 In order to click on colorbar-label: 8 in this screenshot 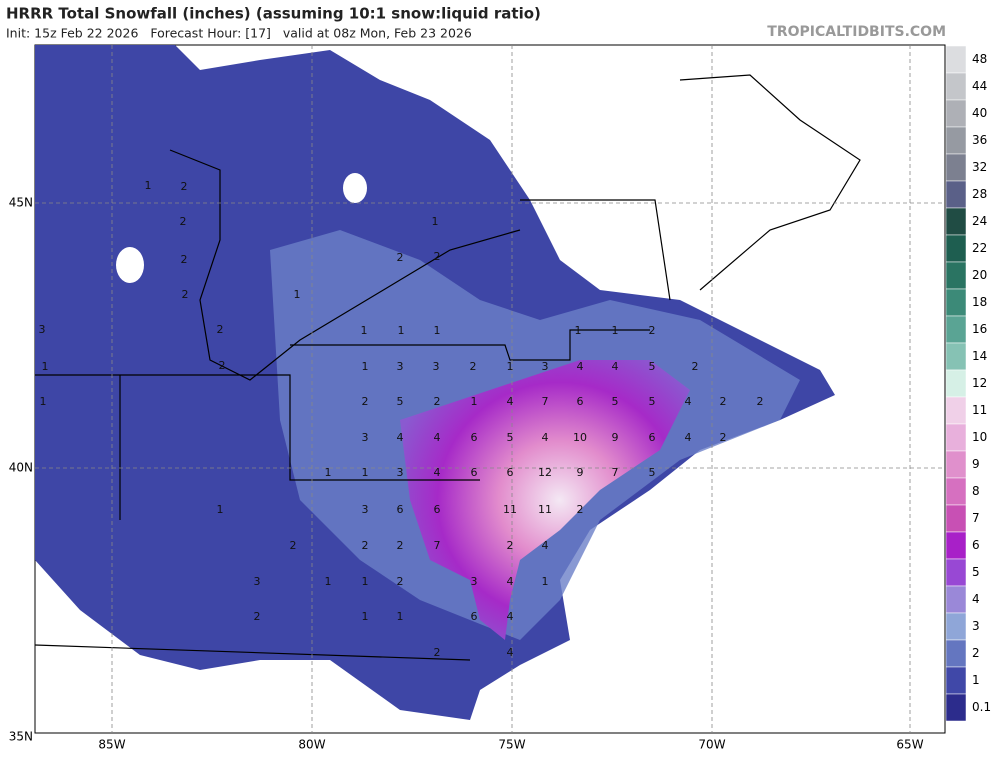, I will do `click(976, 491)`.